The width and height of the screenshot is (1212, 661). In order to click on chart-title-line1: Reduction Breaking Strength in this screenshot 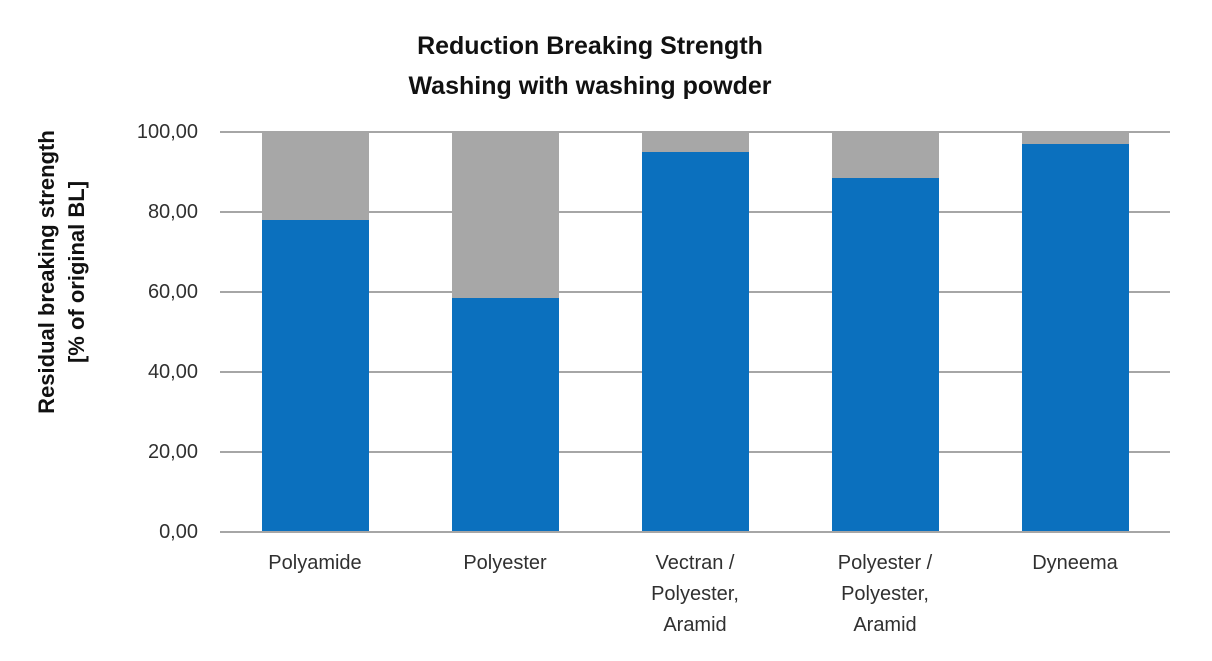, I will do `click(590, 46)`.